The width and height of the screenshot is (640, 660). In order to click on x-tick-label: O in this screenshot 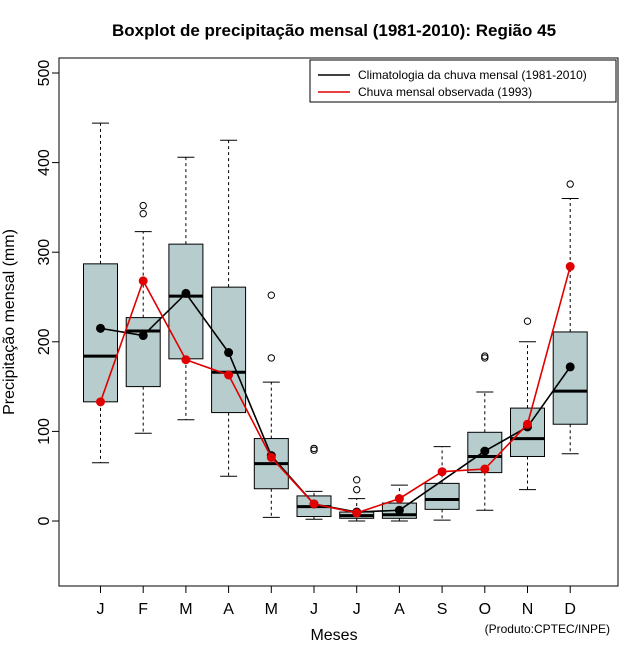, I will do `click(485, 609)`.